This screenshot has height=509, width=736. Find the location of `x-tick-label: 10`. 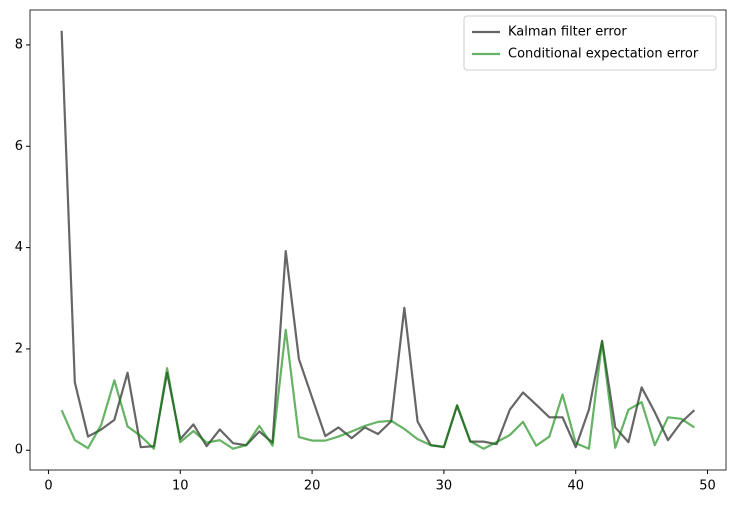

x-tick-label: 10 is located at coordinates (180, 486).